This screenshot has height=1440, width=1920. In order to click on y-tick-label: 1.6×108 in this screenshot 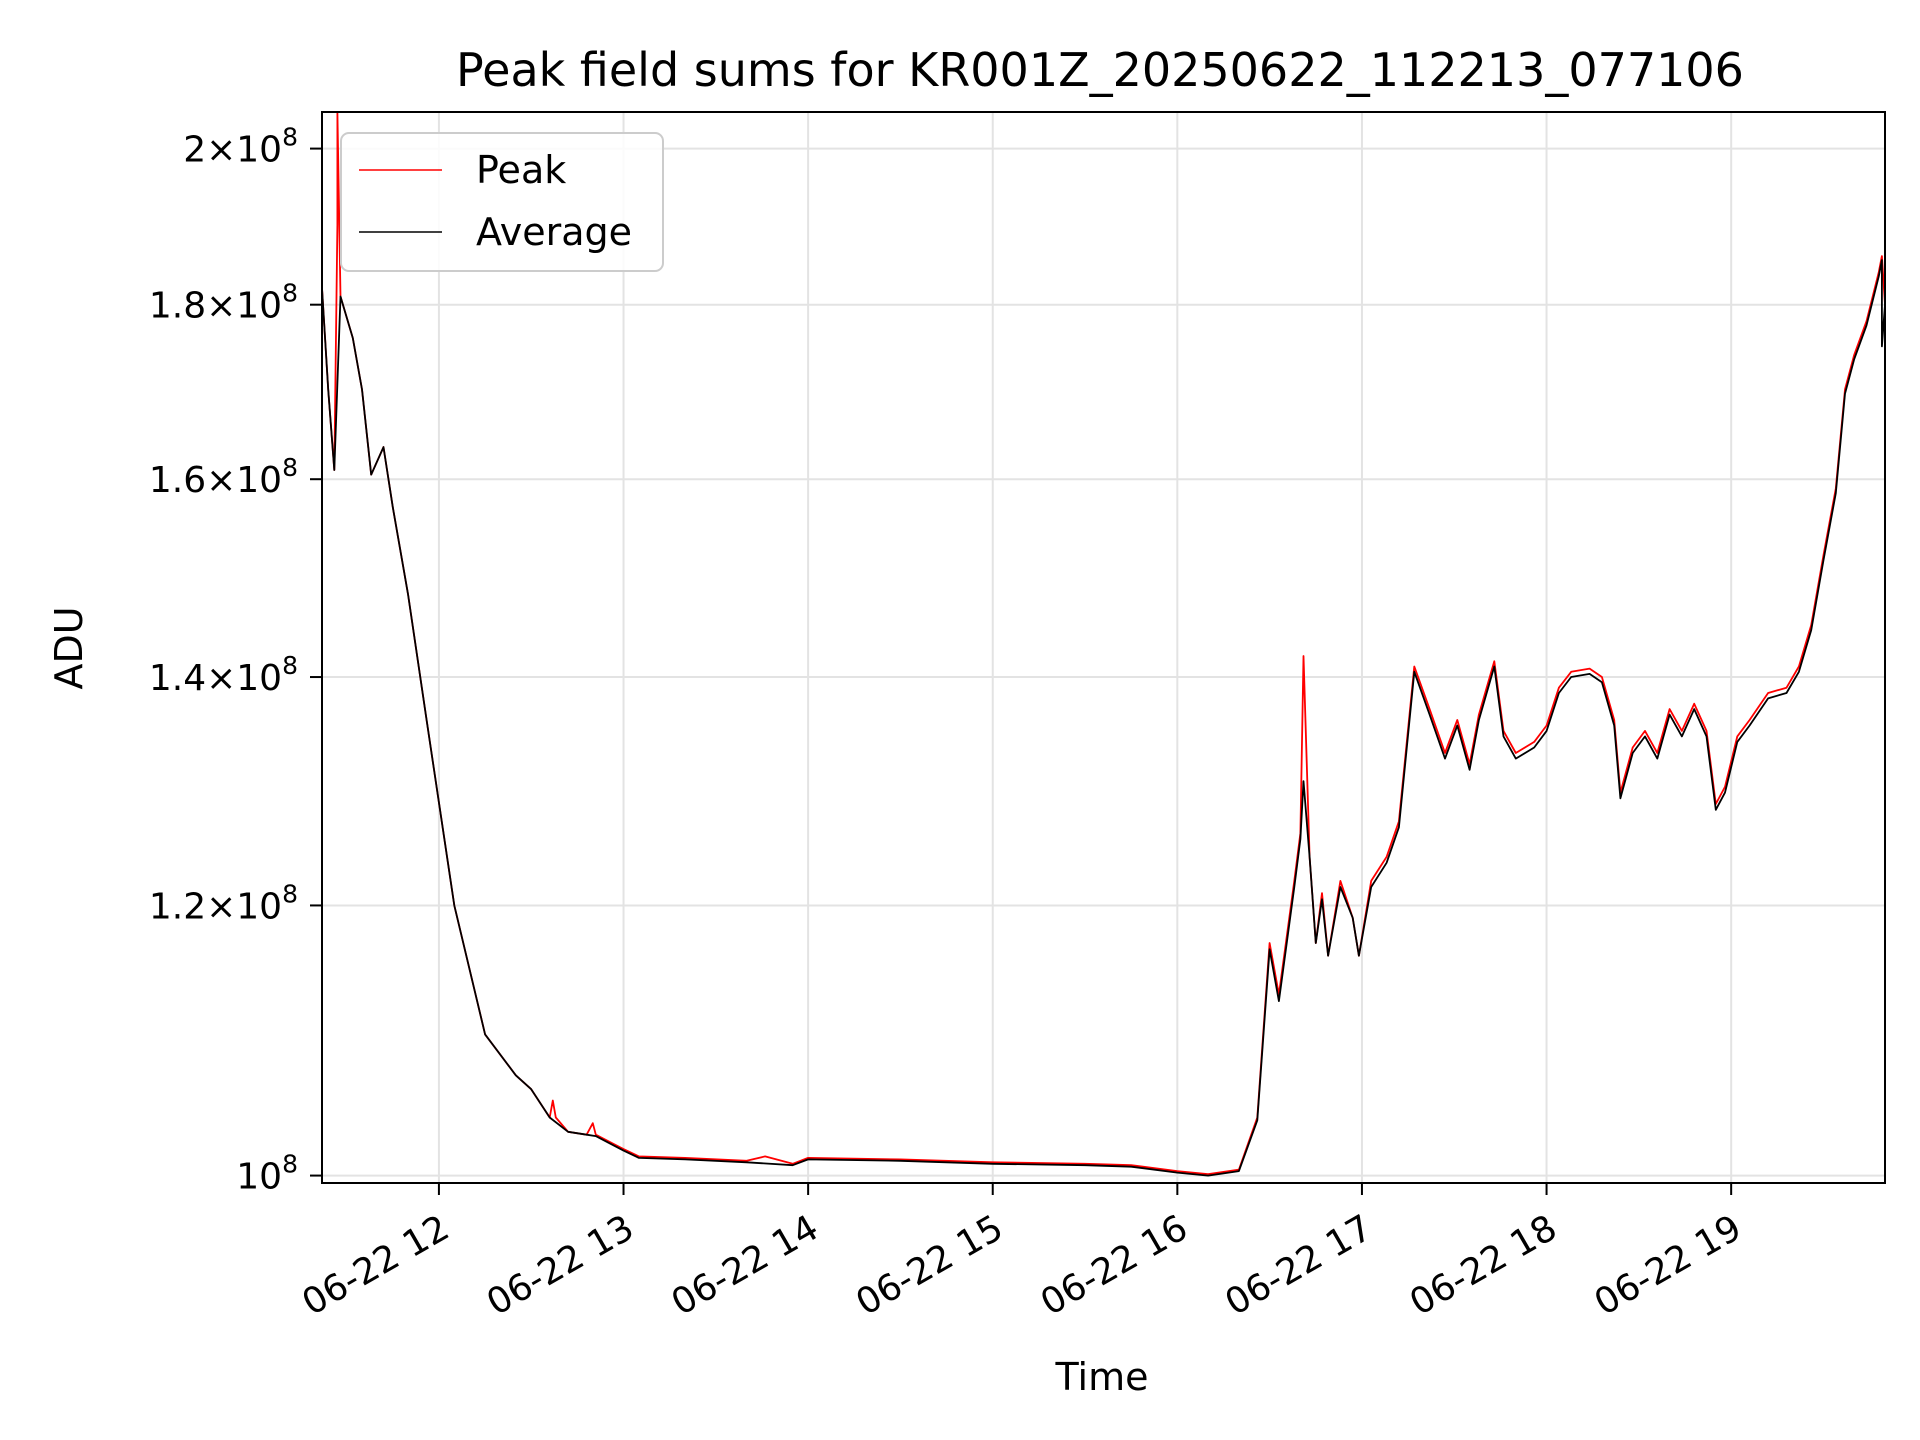, I will do `click(223, 477)`.